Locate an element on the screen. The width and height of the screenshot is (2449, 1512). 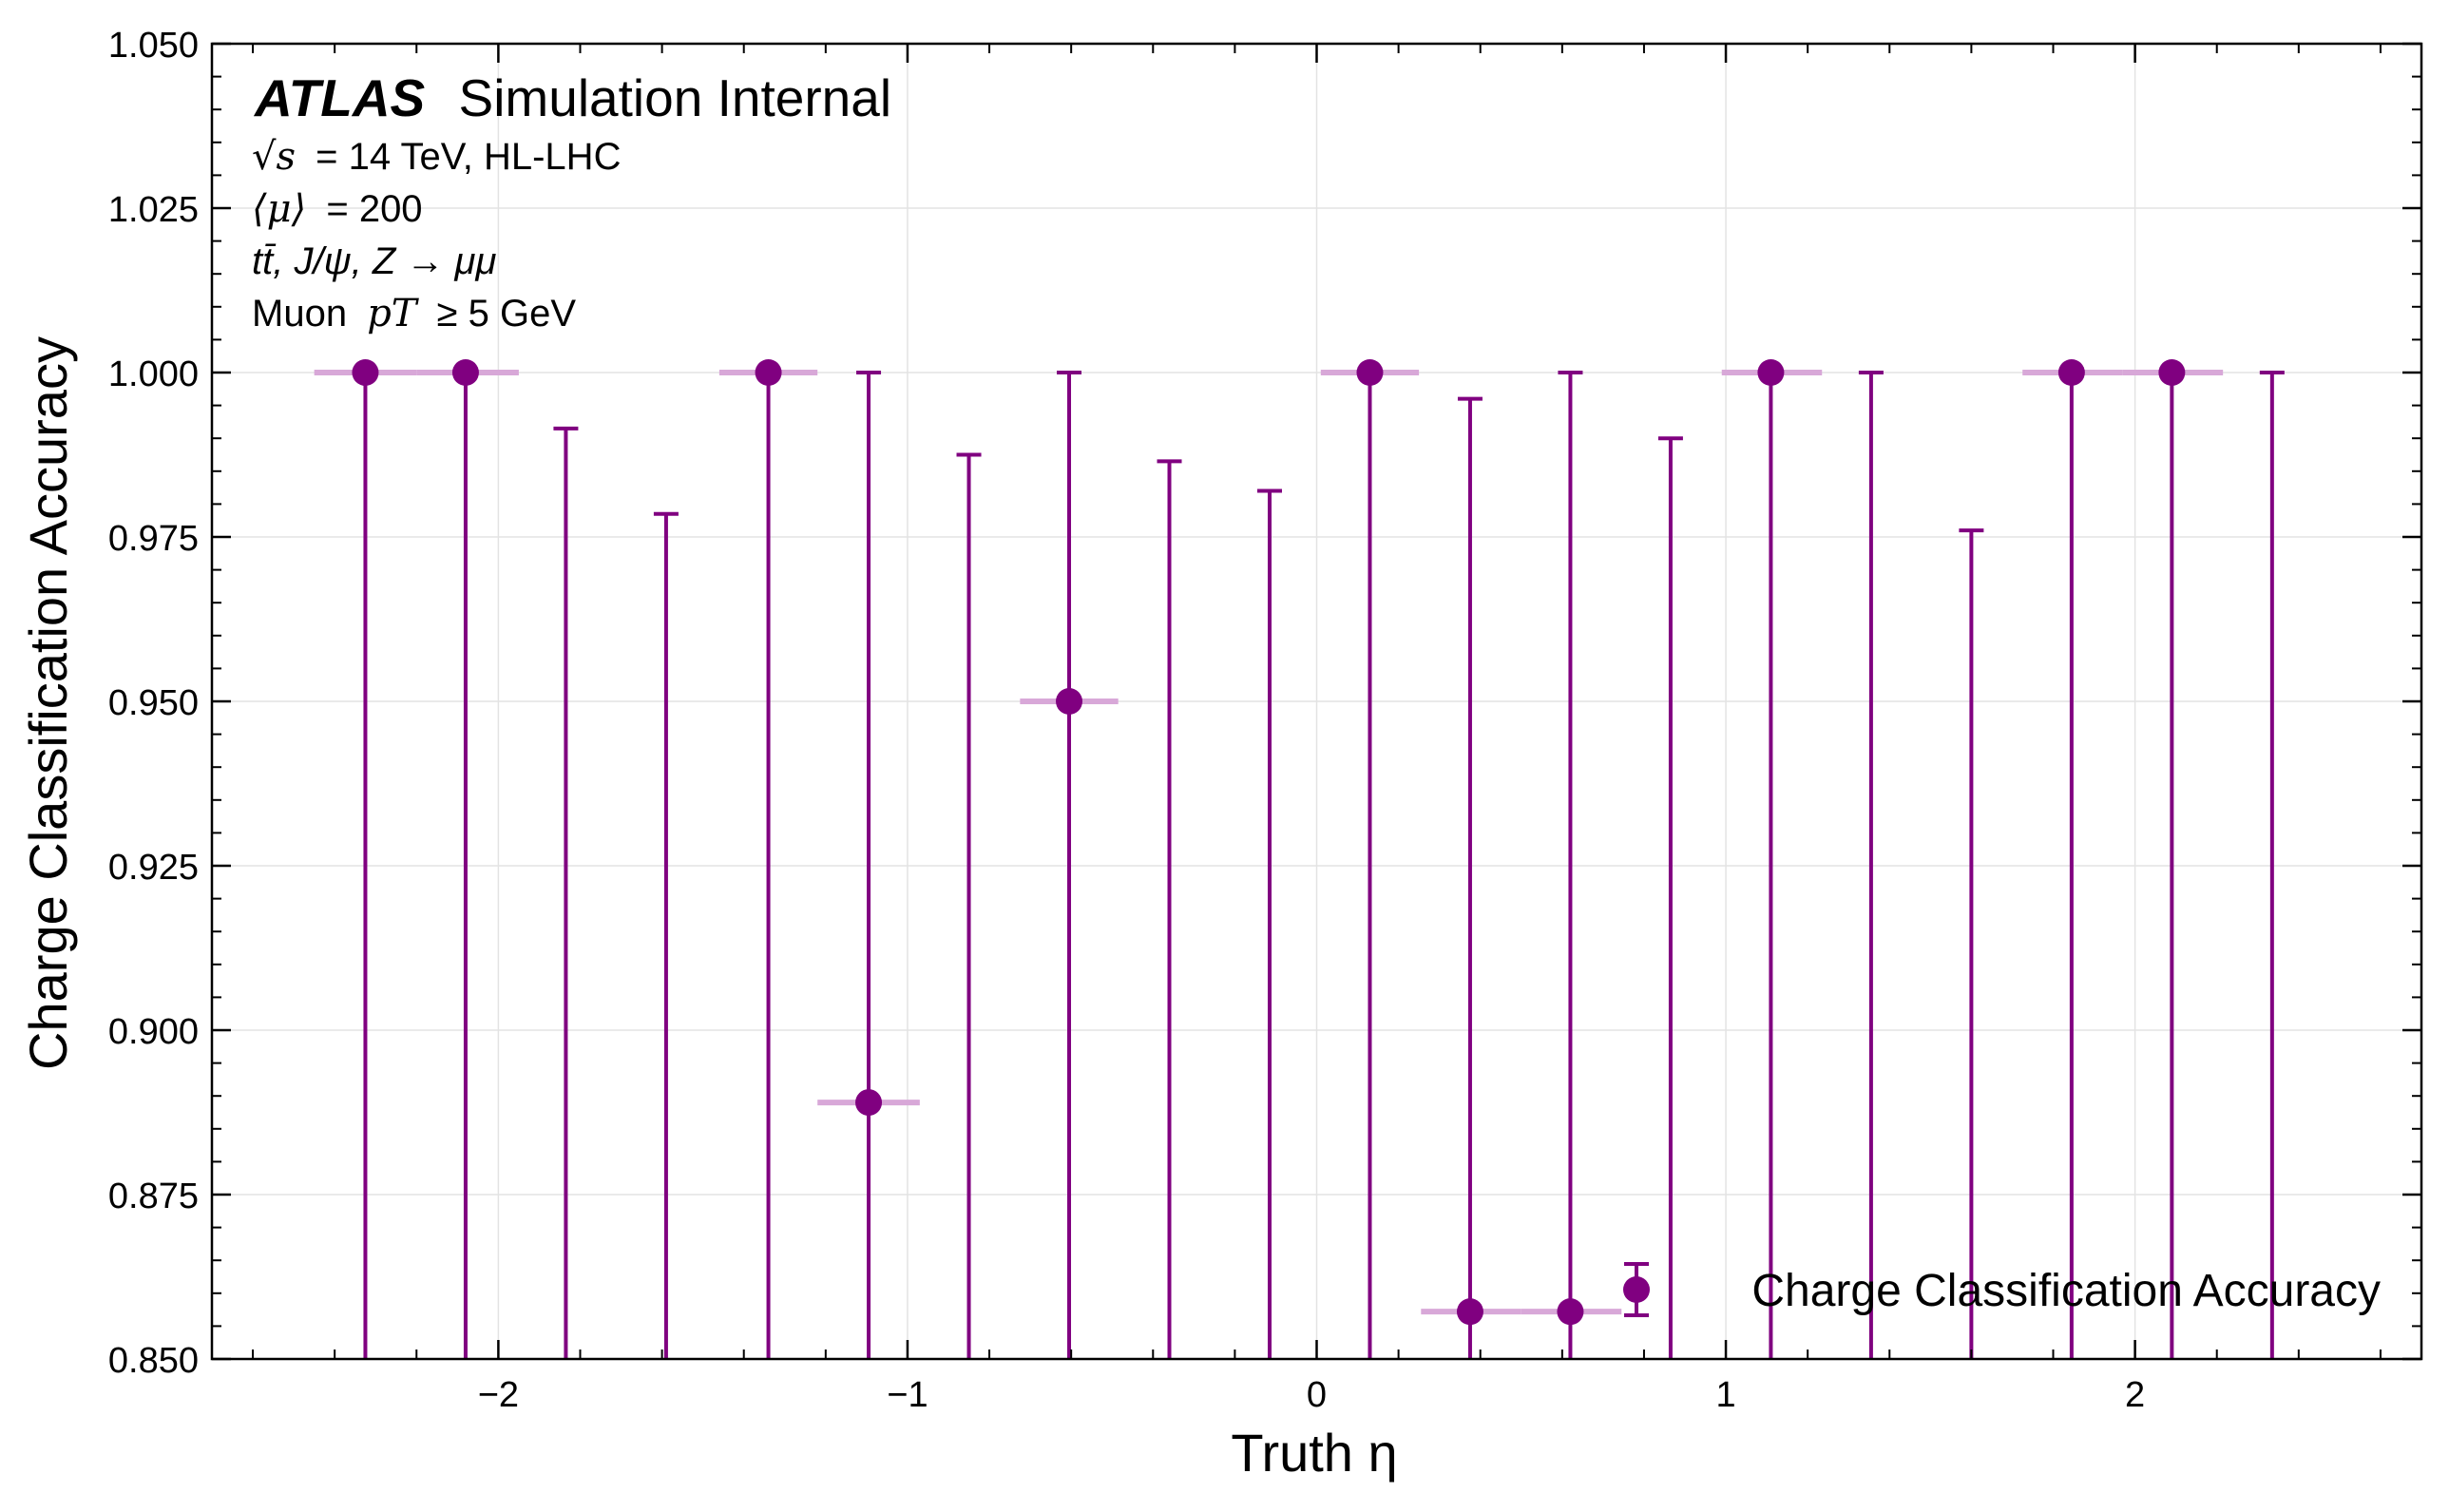
y-tick-label: 1.050 is located at coordinates (153, 46).